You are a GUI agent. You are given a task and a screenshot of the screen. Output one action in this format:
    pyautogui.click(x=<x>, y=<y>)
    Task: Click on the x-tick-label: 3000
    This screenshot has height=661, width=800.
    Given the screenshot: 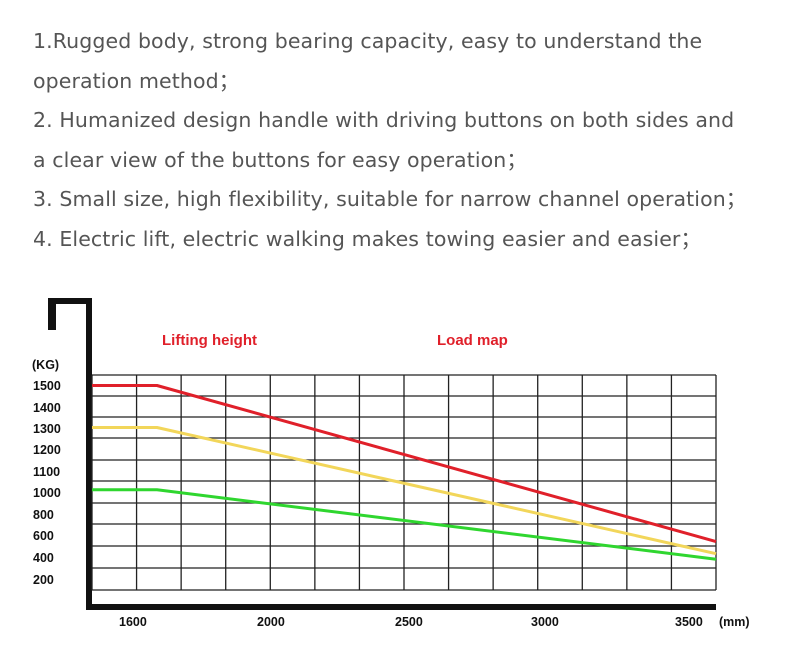 What is the action you would take?
    pyautogui.click(x=545, y=622)
    